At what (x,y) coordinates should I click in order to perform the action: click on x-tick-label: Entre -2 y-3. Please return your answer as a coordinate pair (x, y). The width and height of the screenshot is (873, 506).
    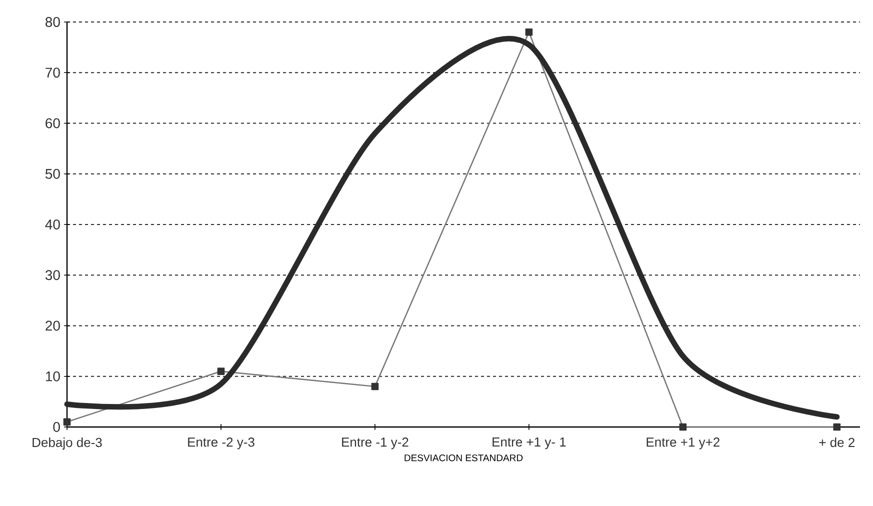
    Looking at the image, I should click on (221, 444).